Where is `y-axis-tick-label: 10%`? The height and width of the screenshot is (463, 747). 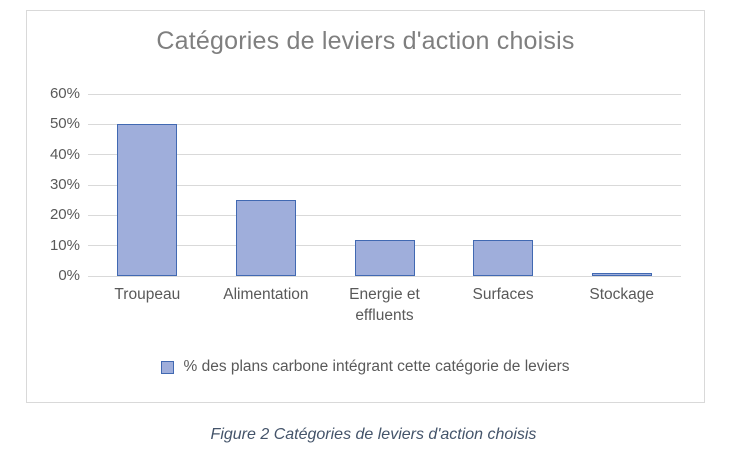
y-axis-tick-label: 10% is located at coordinates (64, 245).